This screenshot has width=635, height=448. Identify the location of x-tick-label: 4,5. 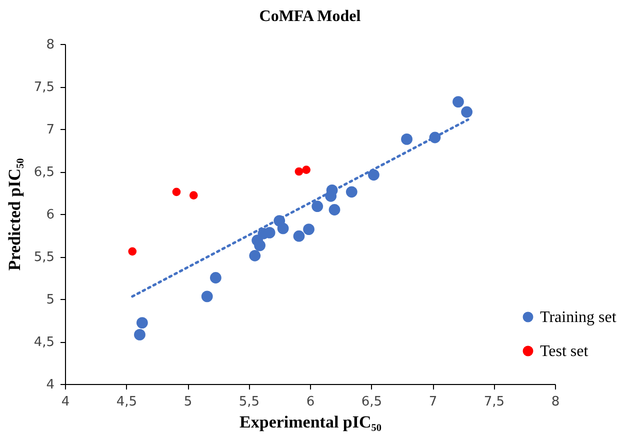
(127, 402).